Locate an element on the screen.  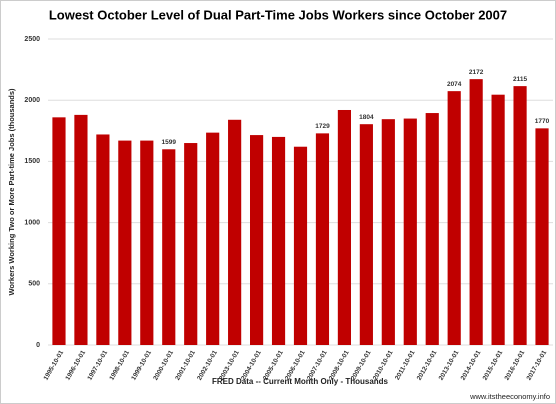
data-label: 2172 is located at coordinates (476, 72).